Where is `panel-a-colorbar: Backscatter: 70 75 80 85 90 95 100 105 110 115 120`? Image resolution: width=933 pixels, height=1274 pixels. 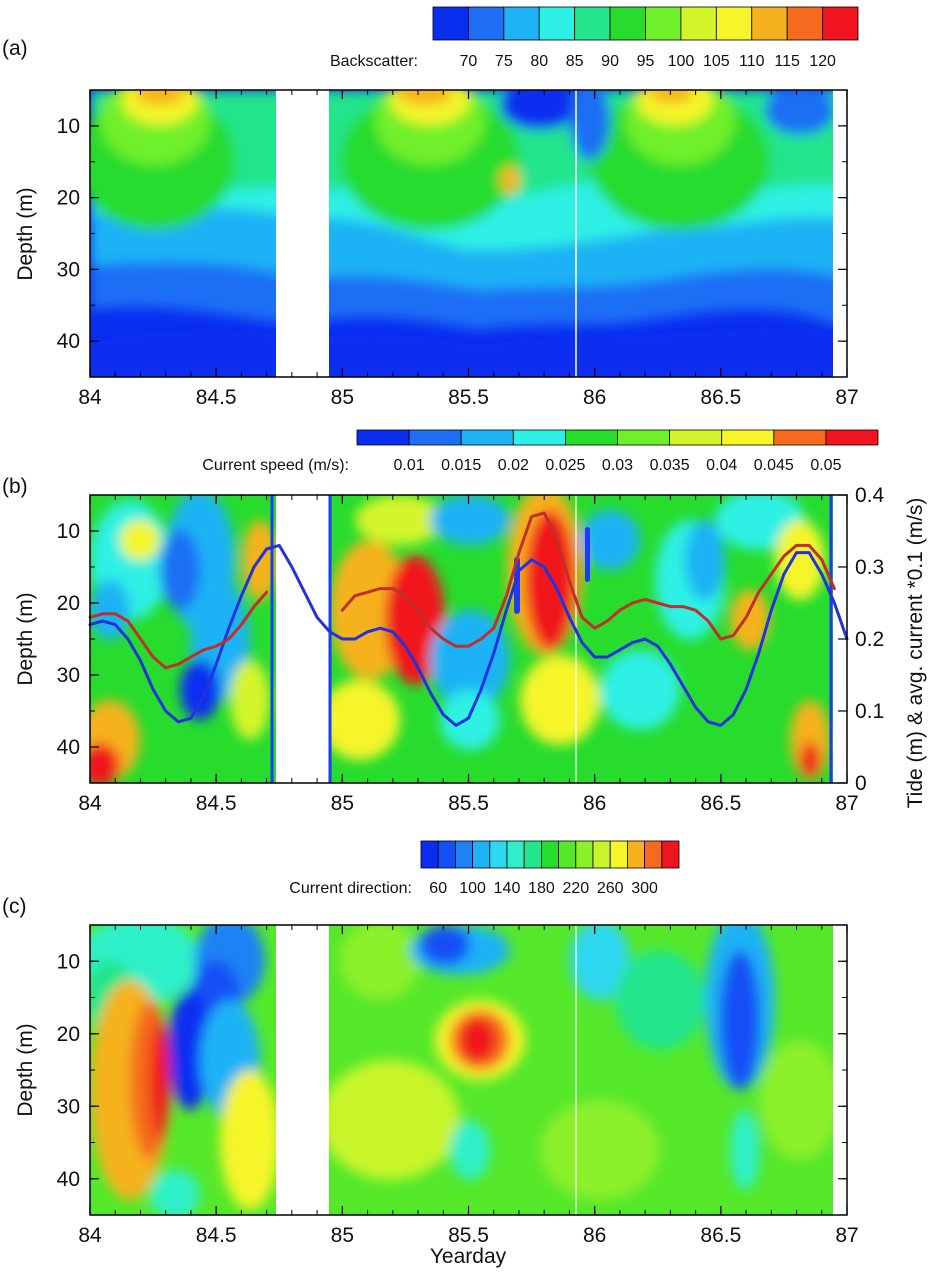
panel-a-colorbar: Backscatter: 70 75 80 85 90 95 100 105 110 115 120 is located at coordinates (594, 38).